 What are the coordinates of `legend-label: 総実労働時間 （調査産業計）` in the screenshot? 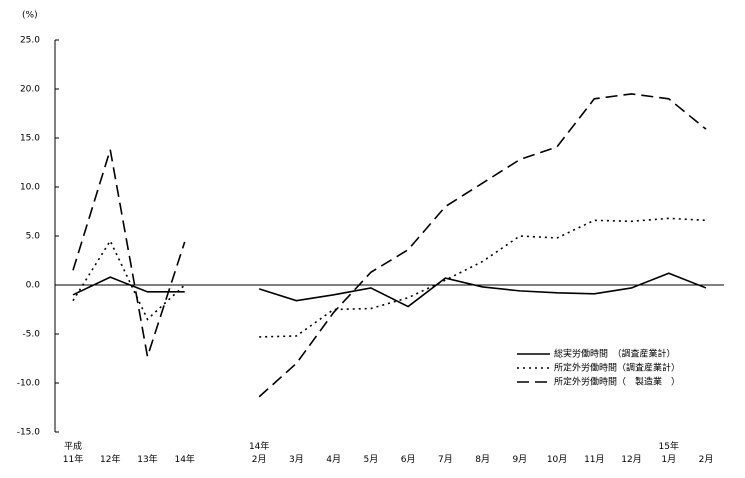 It's located at (615, 354).